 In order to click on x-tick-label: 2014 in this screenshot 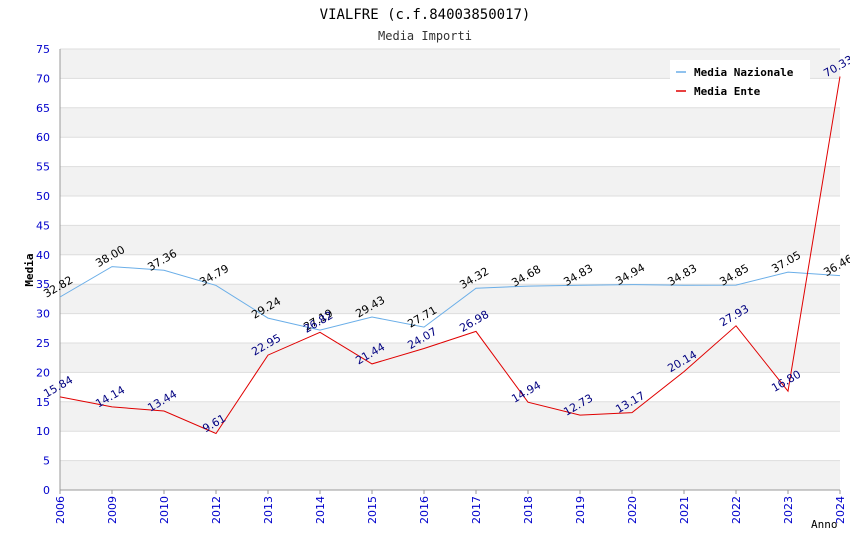, I will do `click(320, 510)`.